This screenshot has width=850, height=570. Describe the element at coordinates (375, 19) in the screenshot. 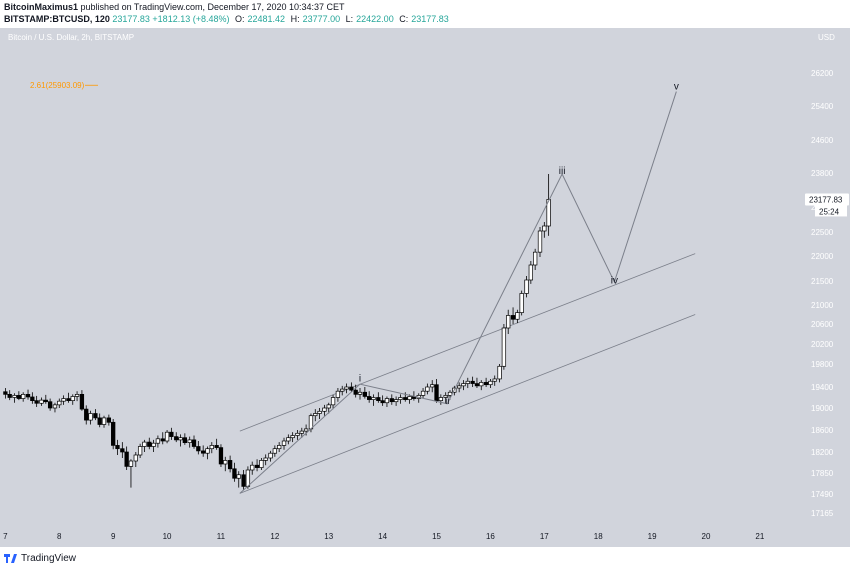

I see `low-value: 22422.00` at that location.